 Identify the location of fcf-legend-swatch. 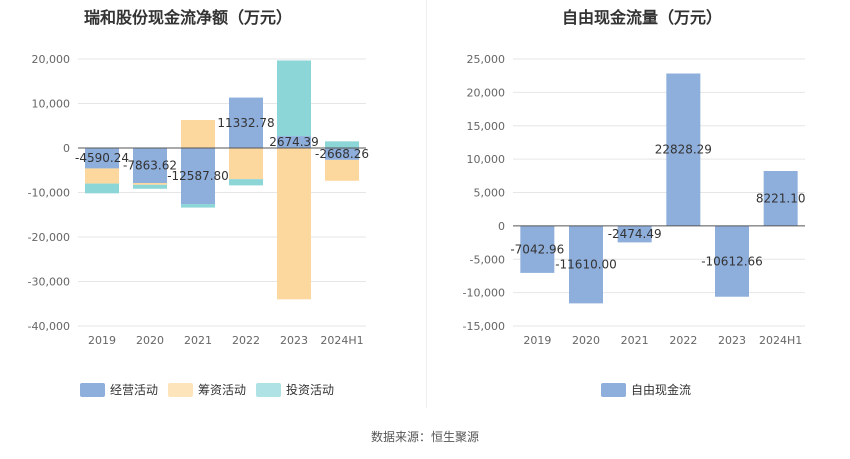
(613, 390).